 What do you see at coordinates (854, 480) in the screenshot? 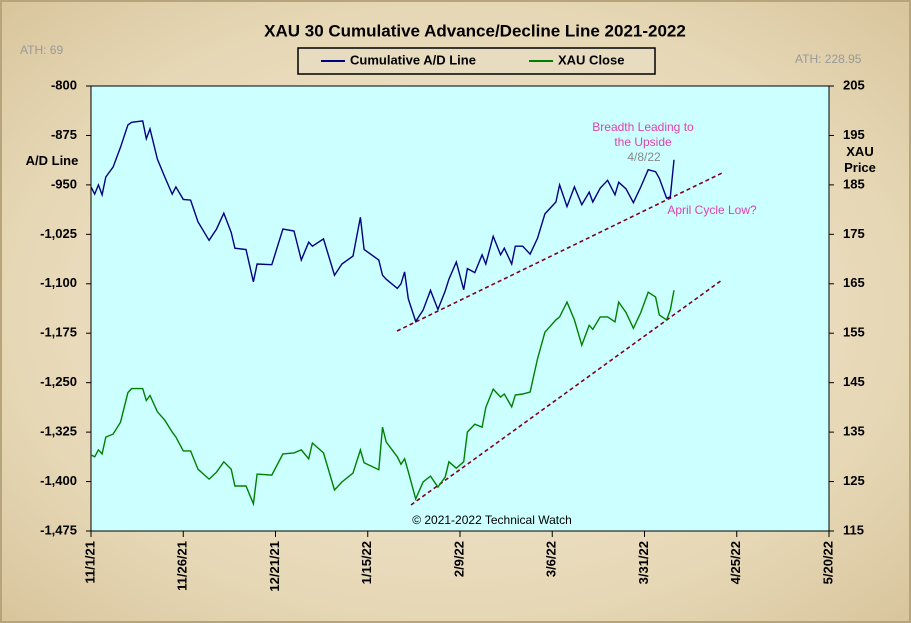
I see `y2-tick-label: 125` at bounding box center [854, 480].